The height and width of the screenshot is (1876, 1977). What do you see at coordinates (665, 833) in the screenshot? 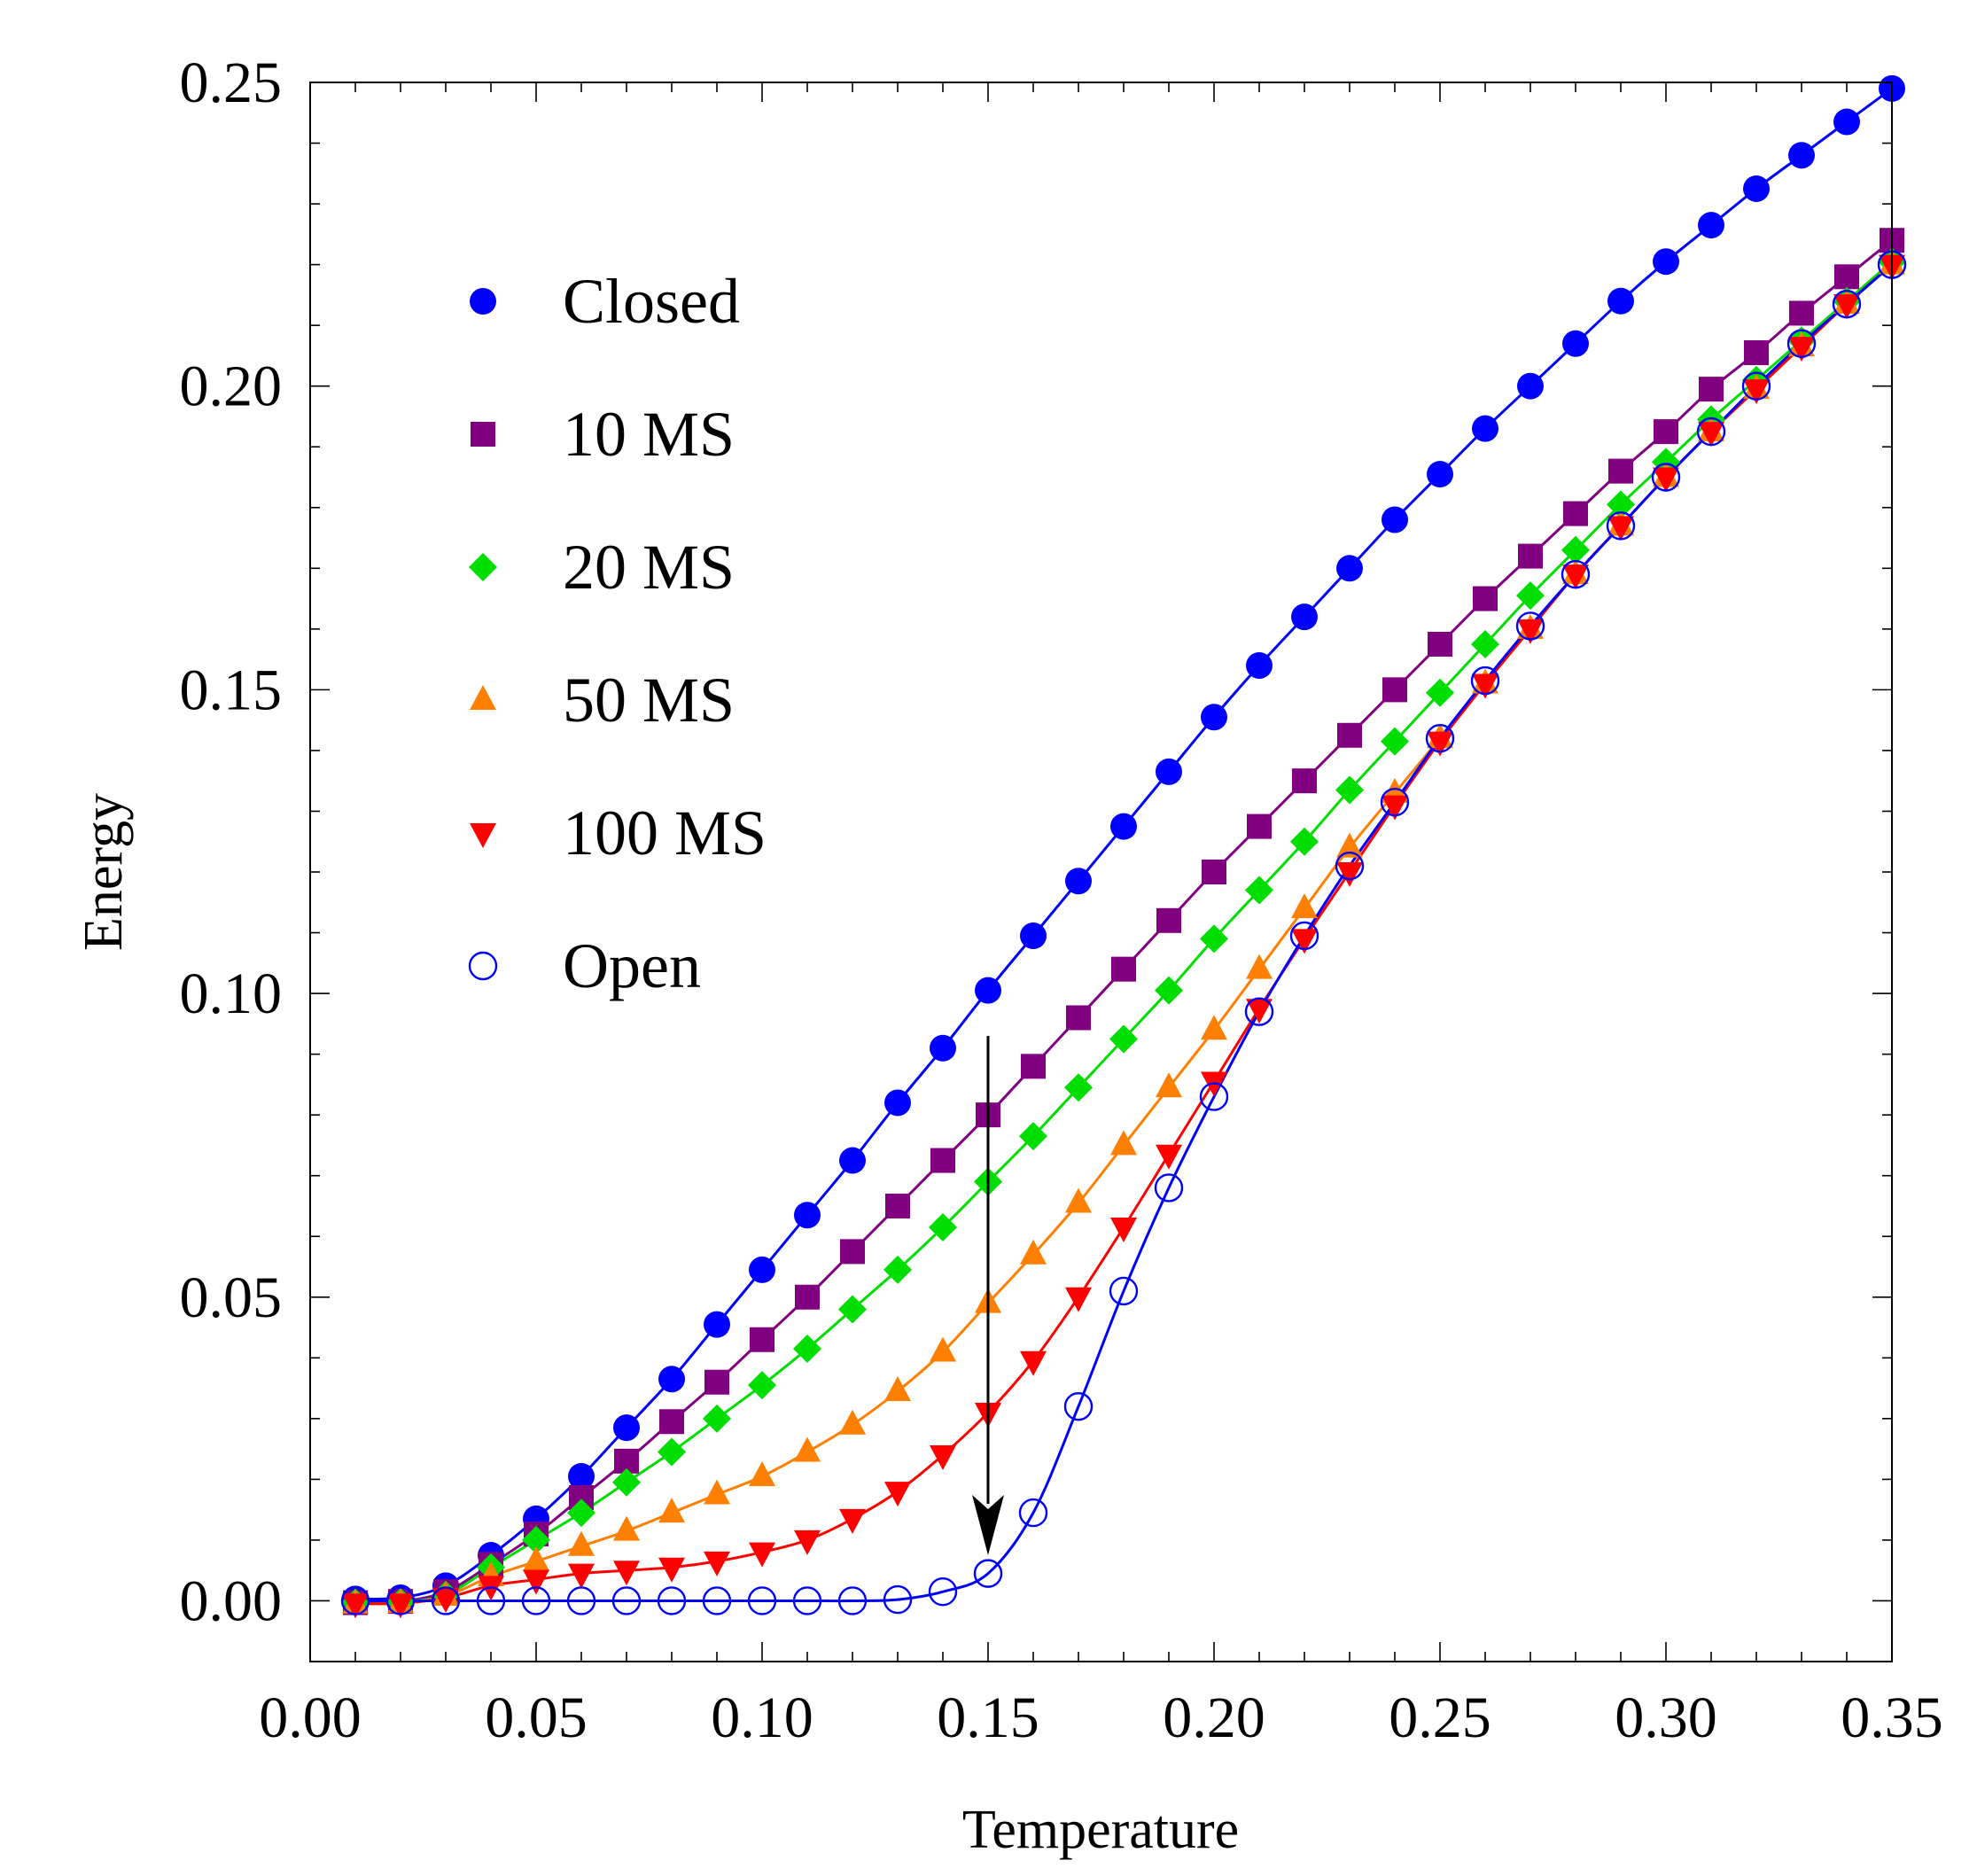
I see `legend-label: 100 MS` at bounding box center [665, 833].